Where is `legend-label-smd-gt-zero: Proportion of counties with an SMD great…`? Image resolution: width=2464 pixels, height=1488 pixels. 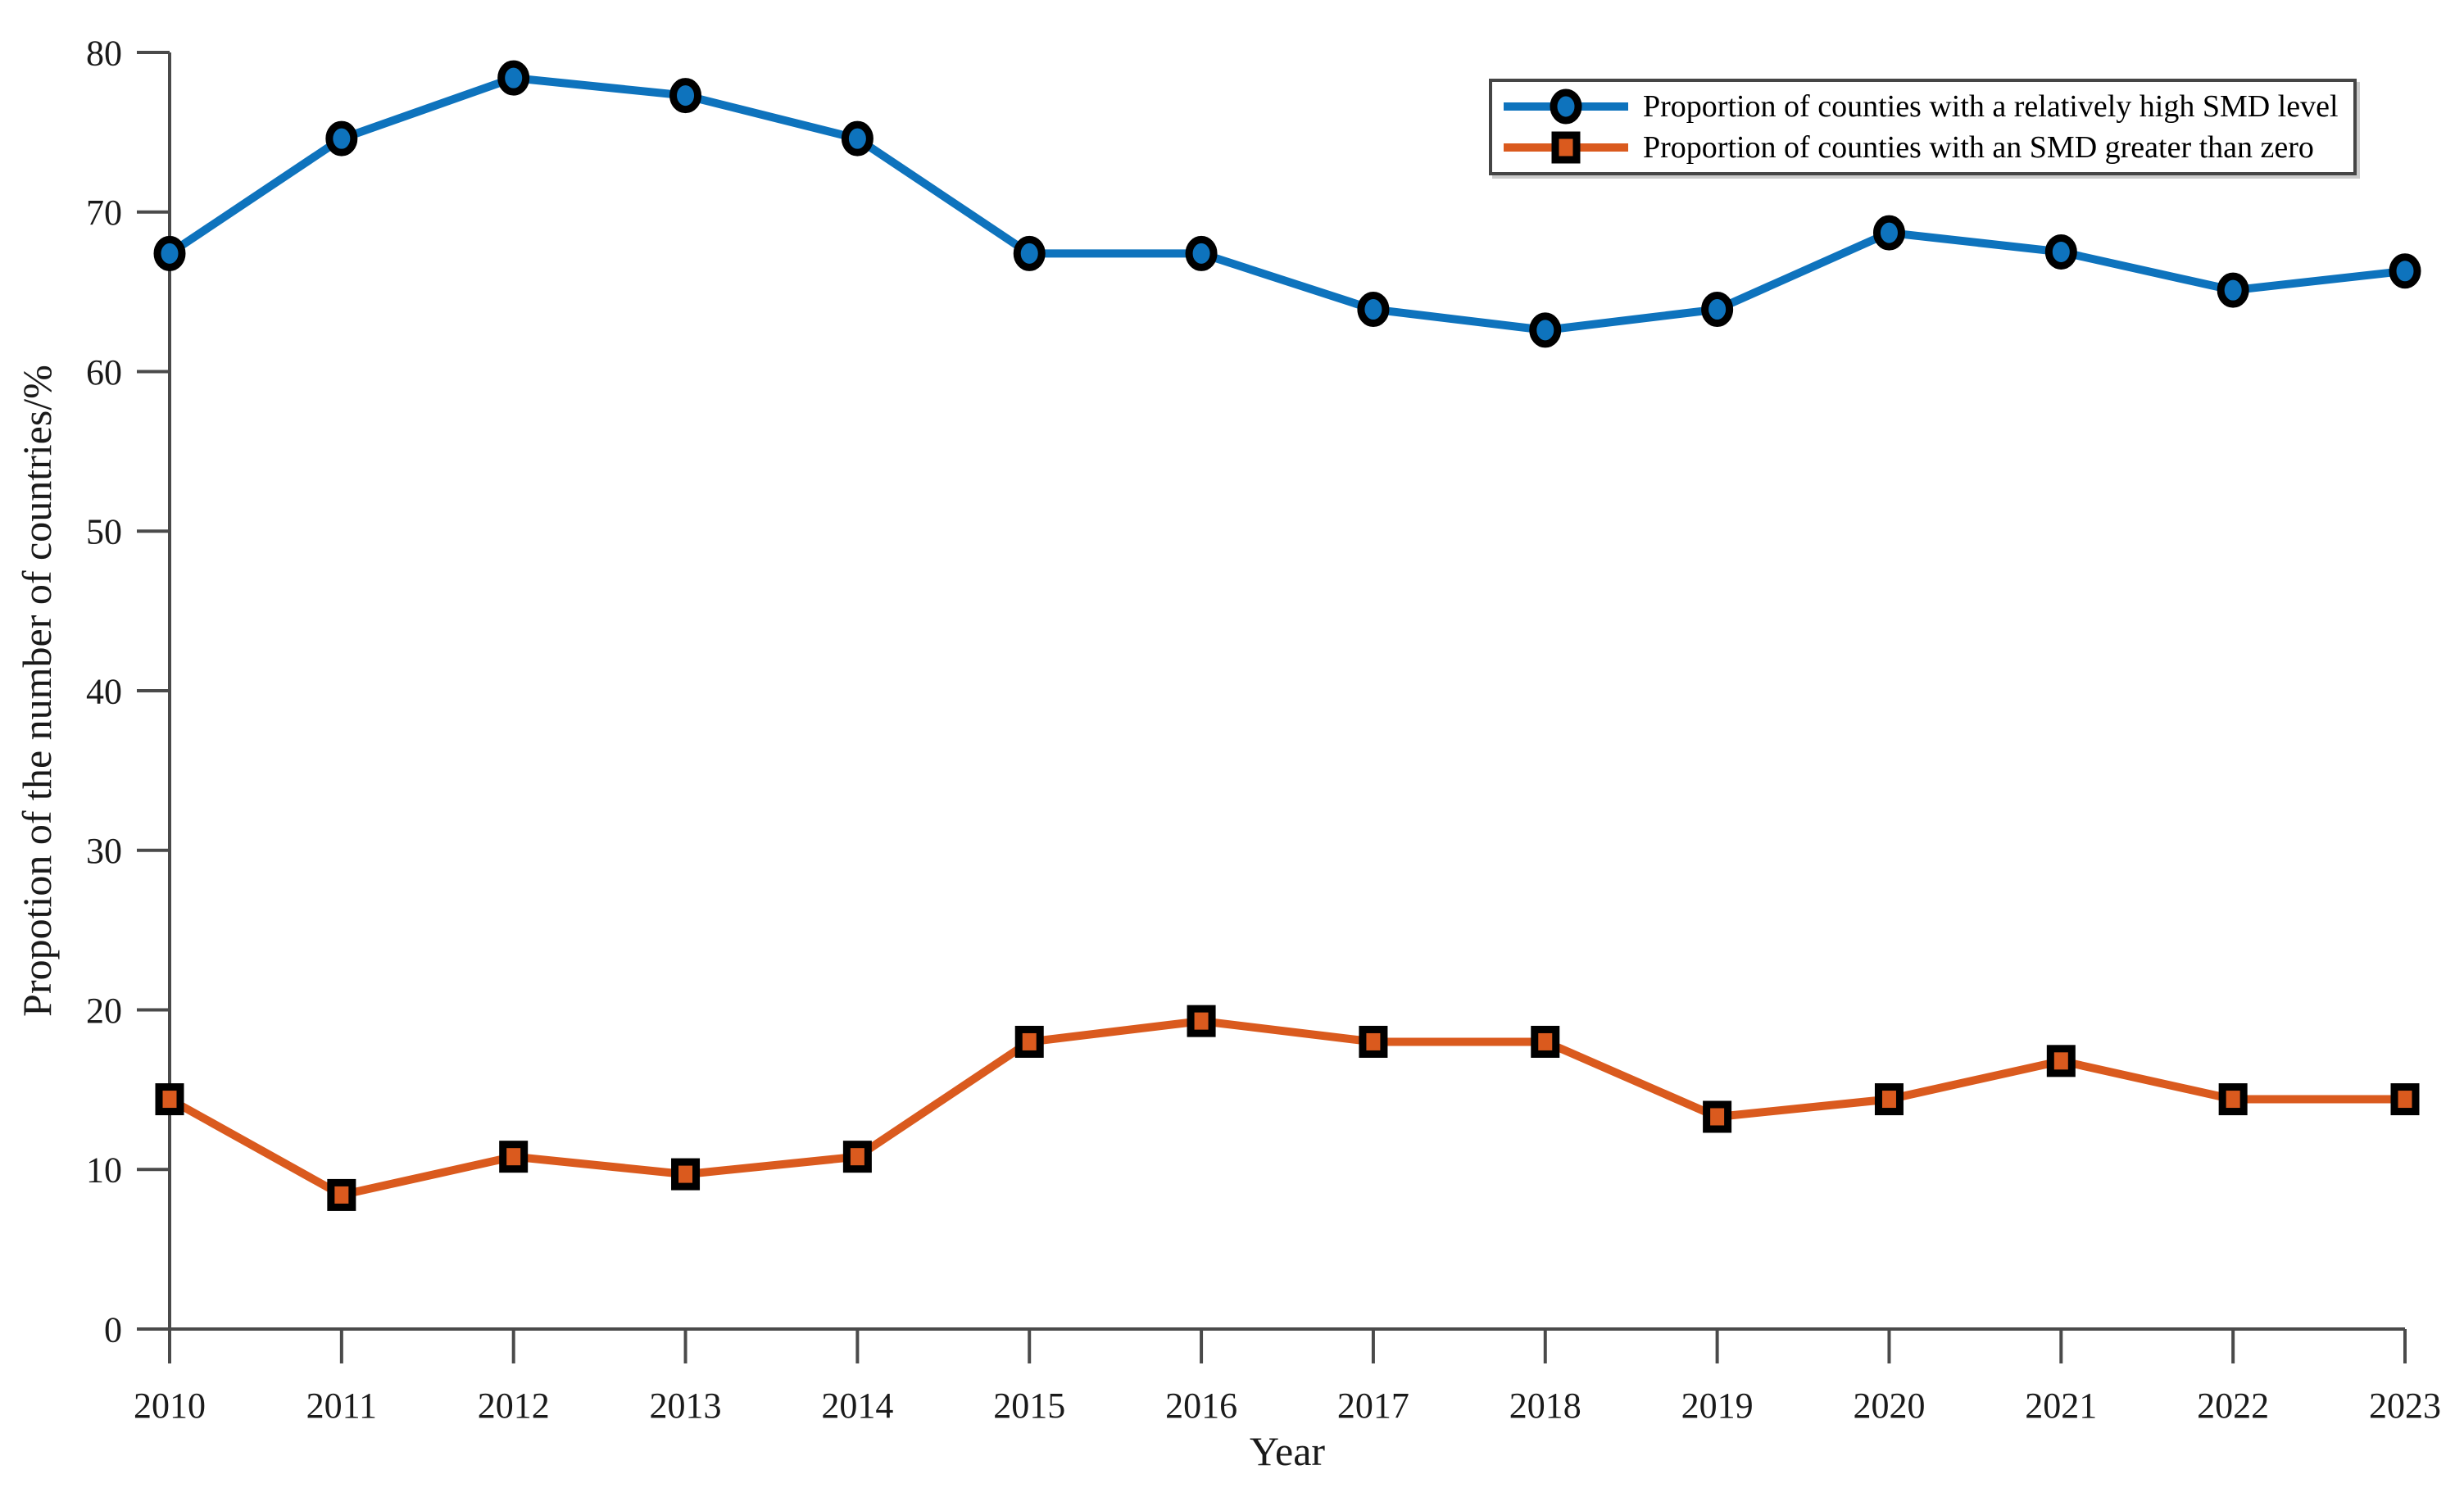
legend-label-smd-gt-zero: Proportion of counties with an SMD great… is located at coordinates (1978, 148).